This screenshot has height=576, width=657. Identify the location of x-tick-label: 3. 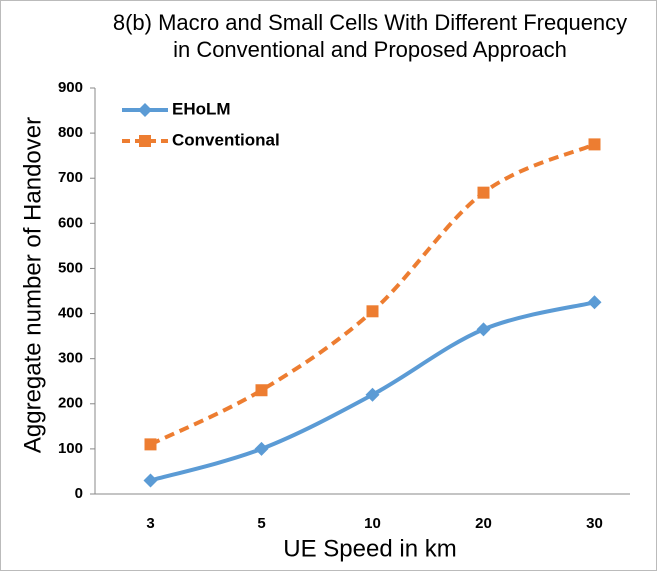
(150, 523).